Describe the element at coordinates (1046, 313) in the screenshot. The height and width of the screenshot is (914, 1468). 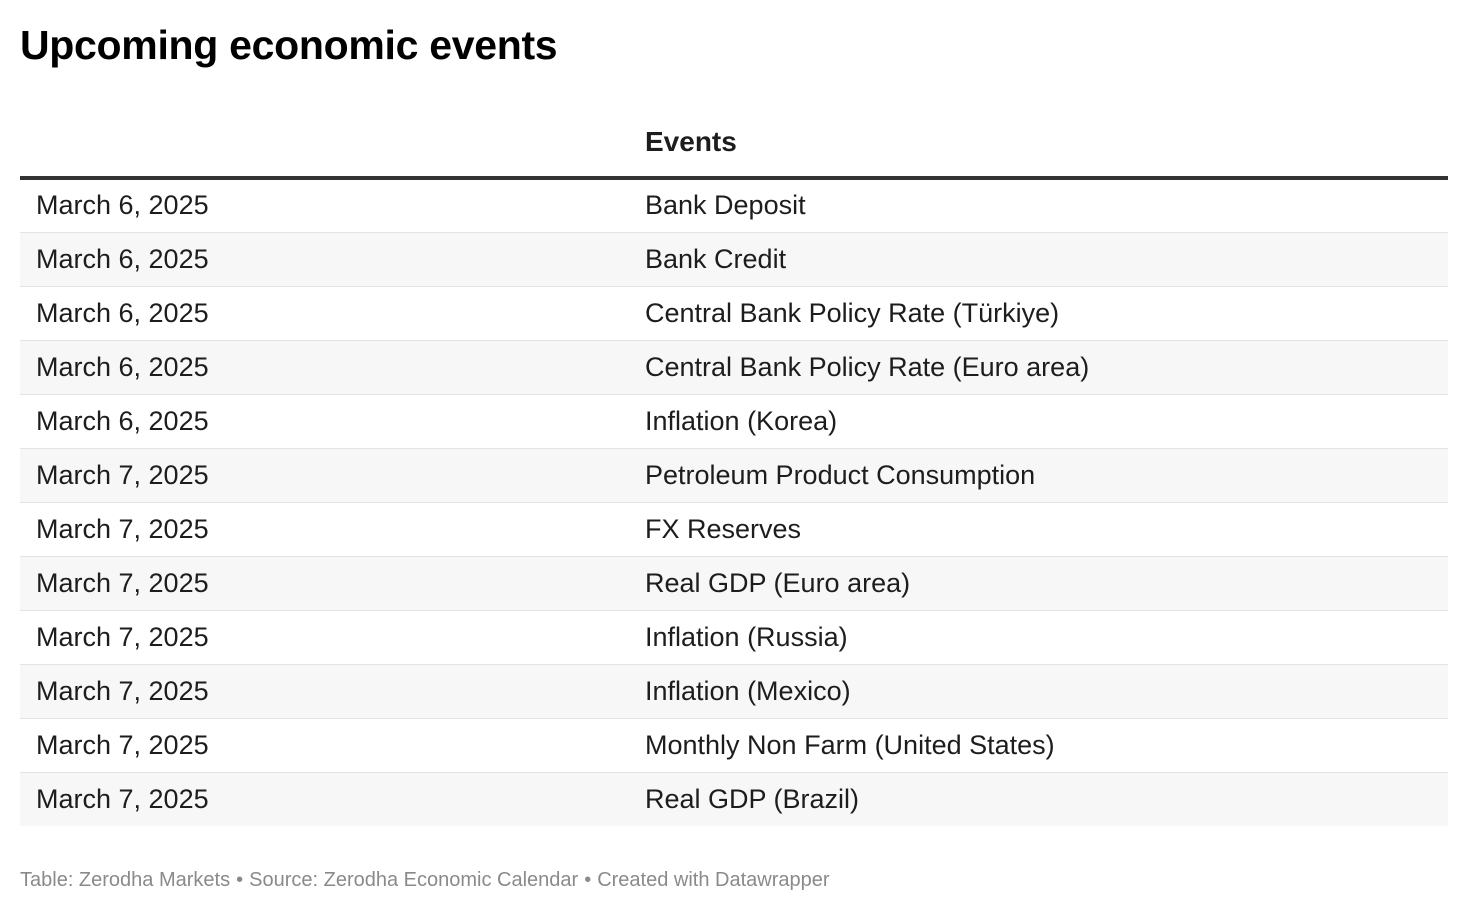
I see `cell-event: Central Bank Policy Rate (Türkiye)` at that location.